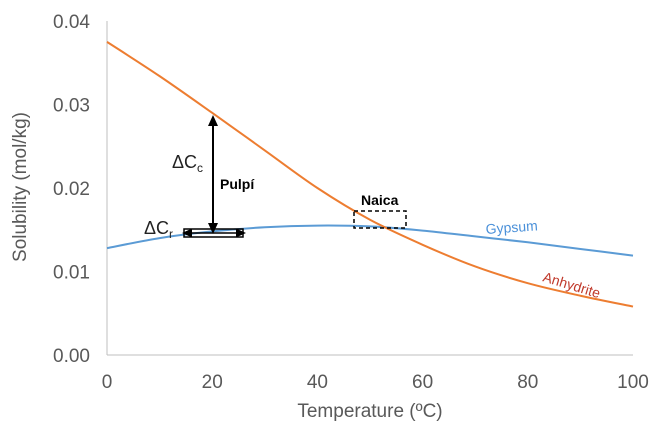 The height and width of the screenshot is (423, 655). What do you see at coordinates (380, 219) in the screenshot?
I see `naica-box` at bounding box center [380, 219].